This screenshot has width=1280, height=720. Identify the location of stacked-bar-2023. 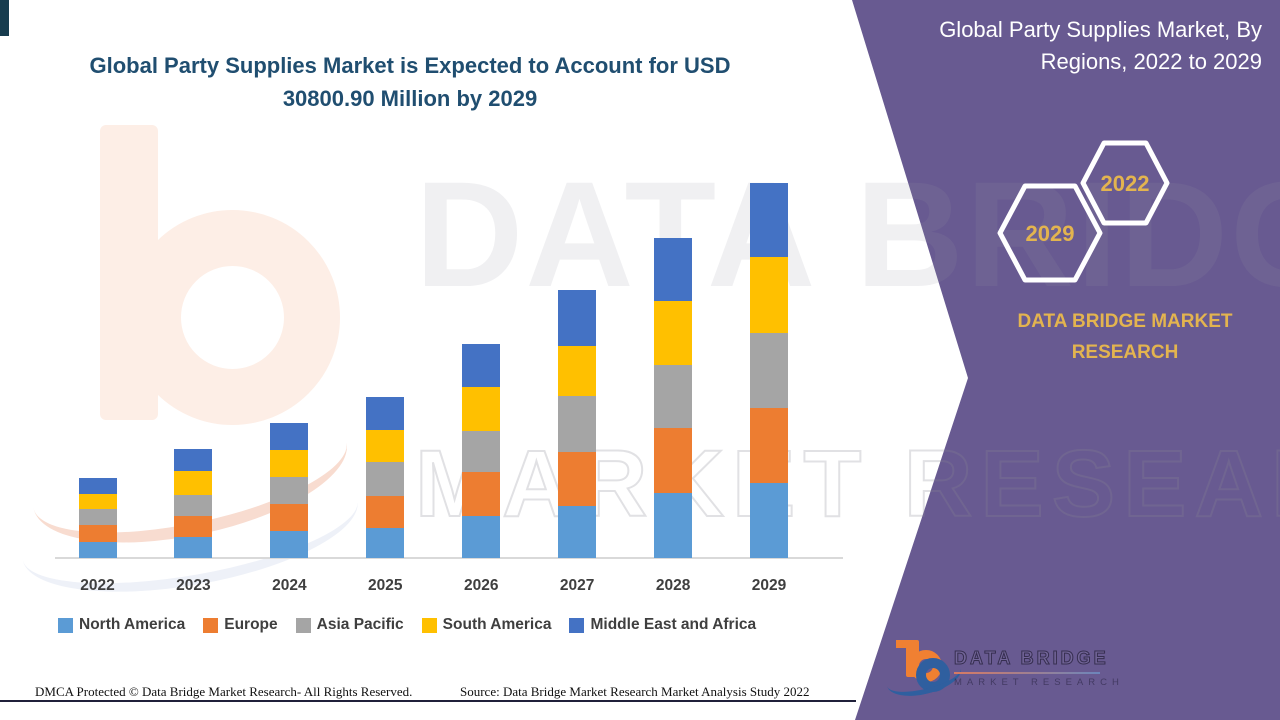
(193, 503).